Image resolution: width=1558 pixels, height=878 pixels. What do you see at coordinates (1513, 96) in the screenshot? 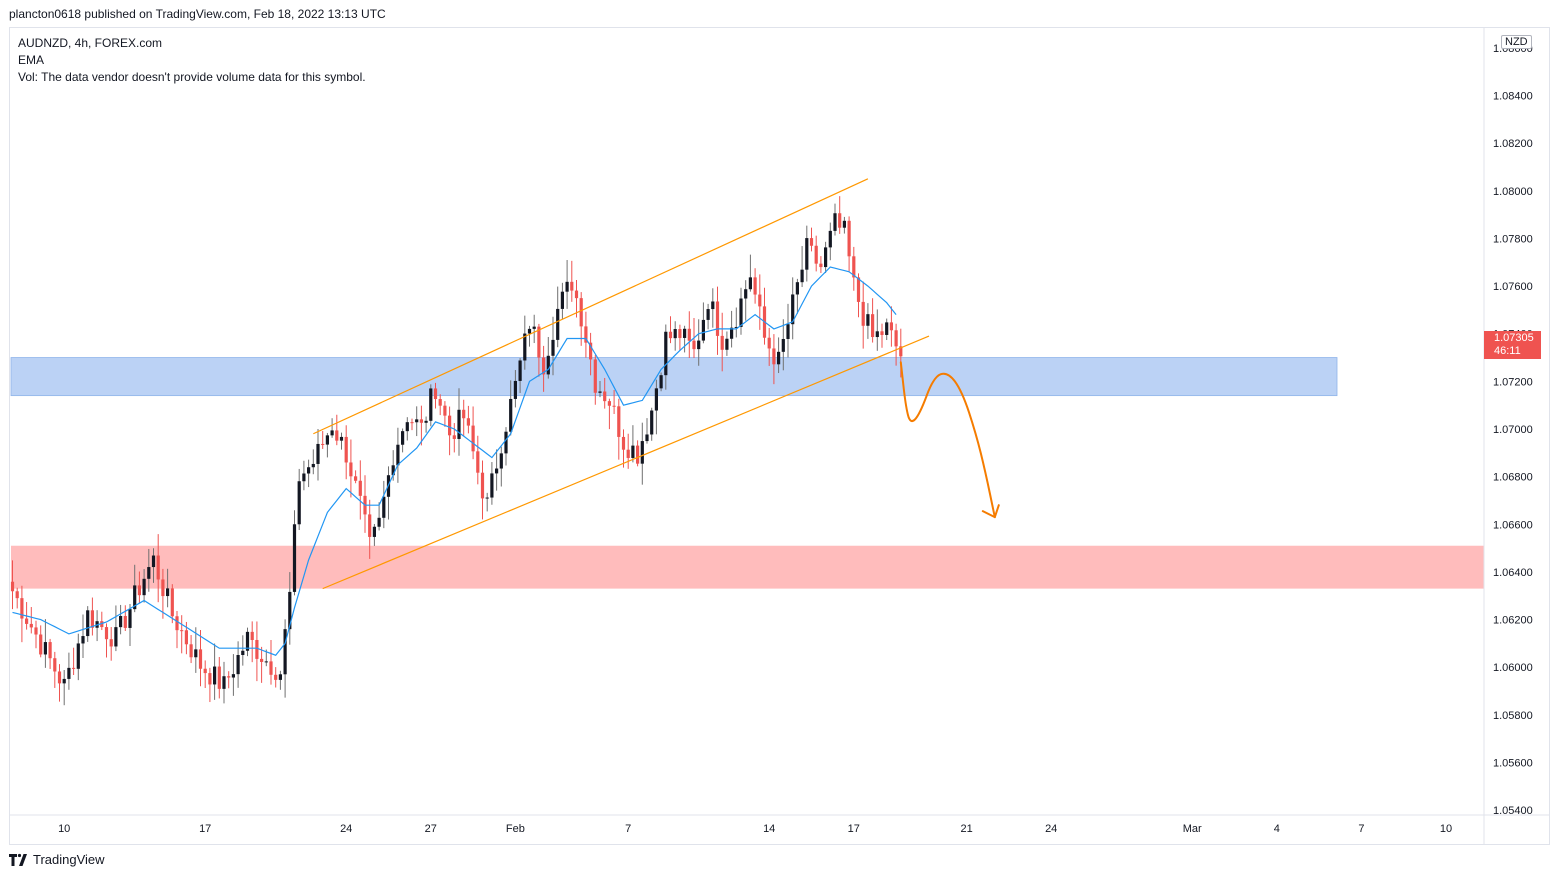
I see `price-tick-label: 1.08400` at bounding box center [1513, 96].